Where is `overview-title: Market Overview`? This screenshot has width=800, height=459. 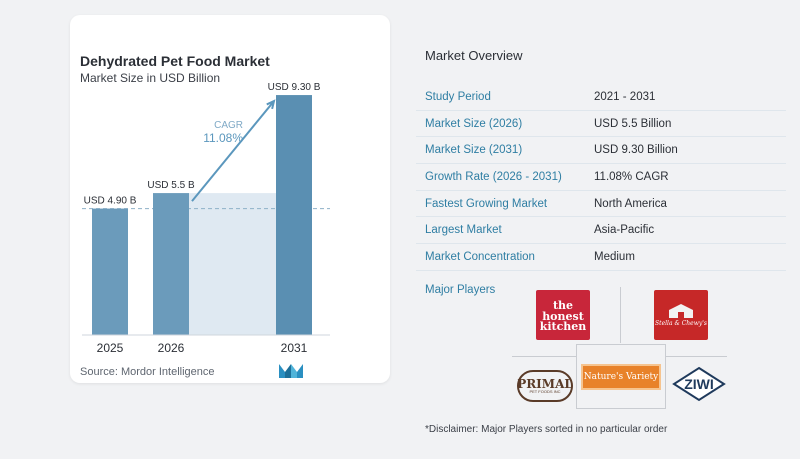 overview-title: Market Overview is located at coordinates (474, 55).